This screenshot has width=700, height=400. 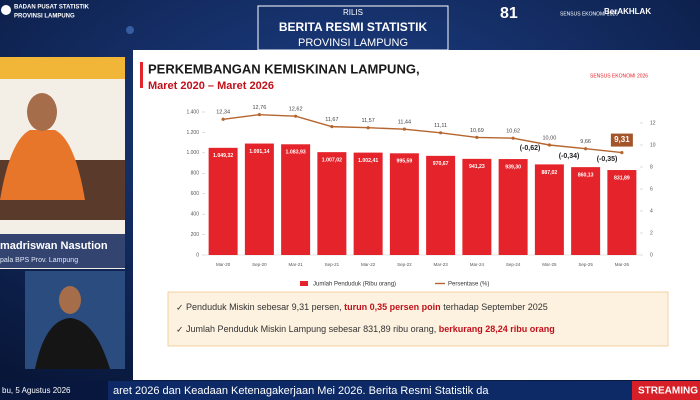 I want to click on bullet-highlight: berkurang 28,24 ribu orang, so click(x=497, y=329).